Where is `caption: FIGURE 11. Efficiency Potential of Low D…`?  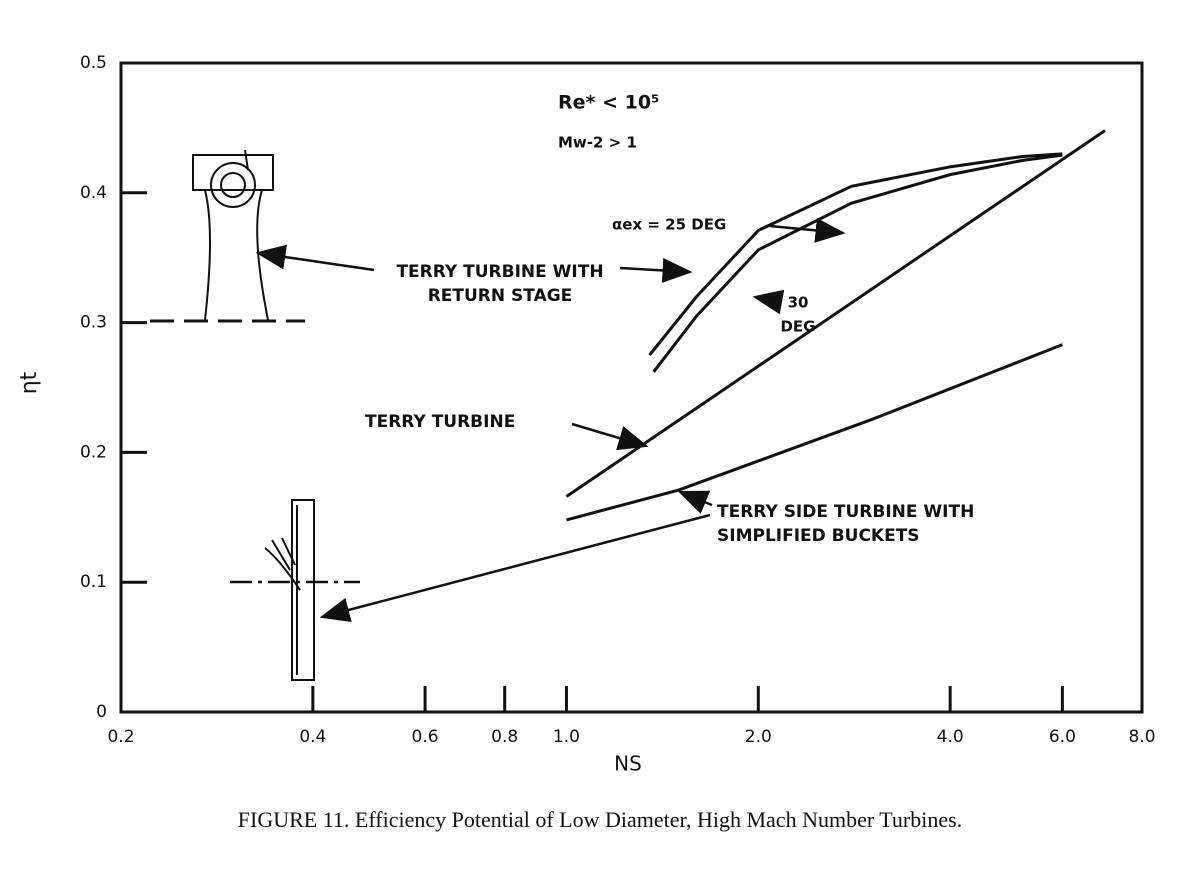 caption: FIGURE 11. Efficiency Potential of Low D… is located at coordinates (600, 819).